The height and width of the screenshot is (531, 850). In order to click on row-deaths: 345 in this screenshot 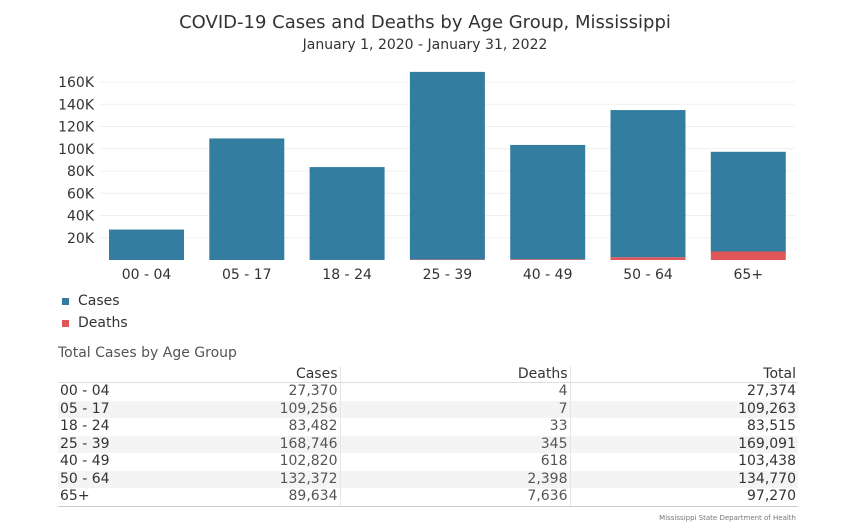, I will do `click(455, 444)`.